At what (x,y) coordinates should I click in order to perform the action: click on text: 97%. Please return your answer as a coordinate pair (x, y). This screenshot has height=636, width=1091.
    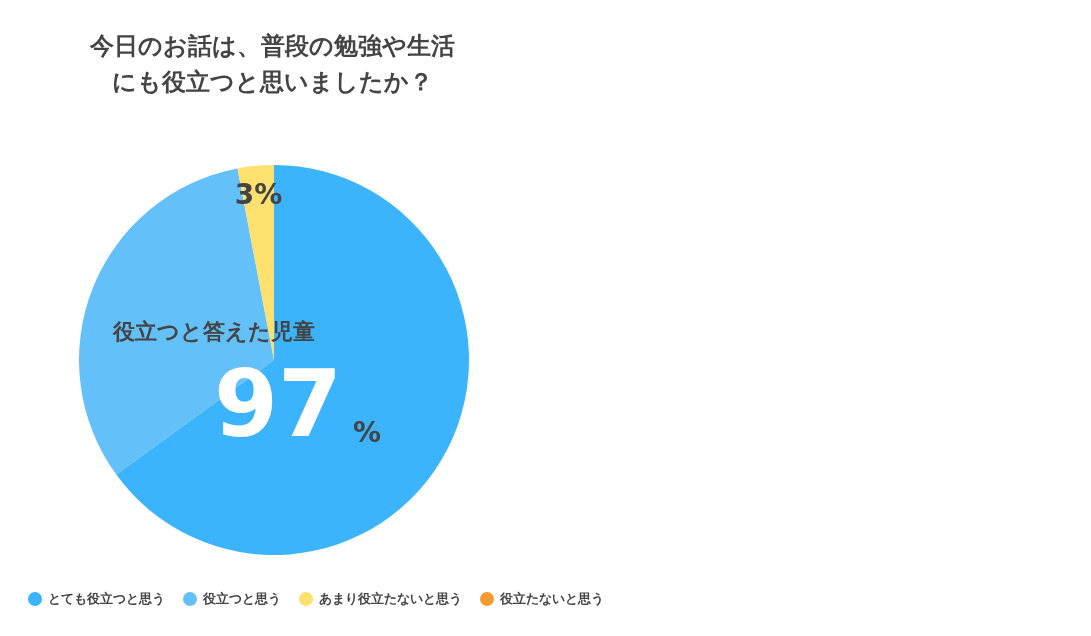
    Looking at the image, I should click on (297, 404).